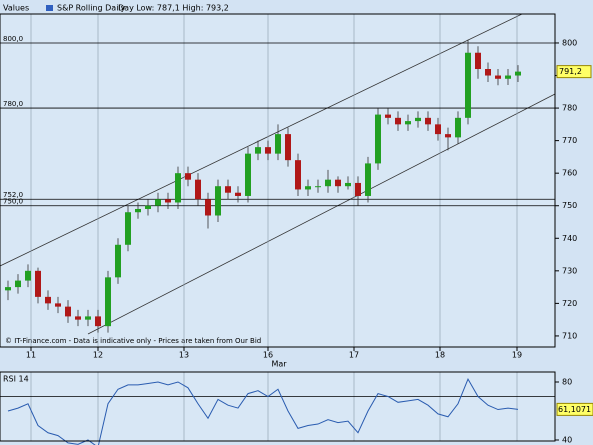  Describe the element at coordinates (569, 303) in the screenshot. I see `y-tick-label: 720` at that location.